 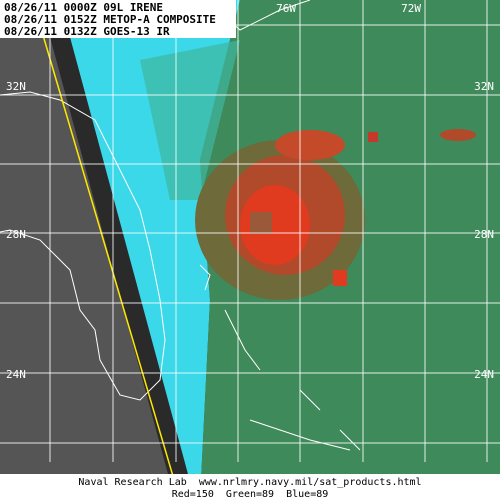 I want to click on lon-label: 72W, so click(x=411, y=8).